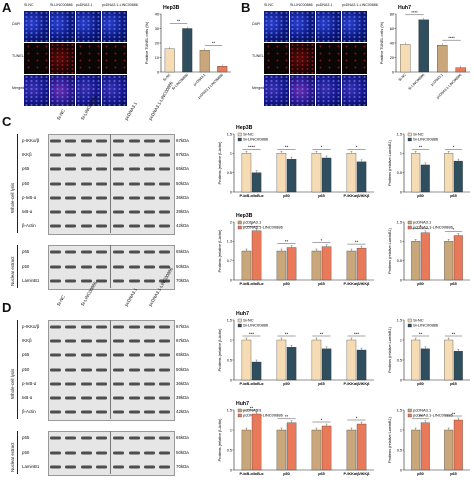 This screenshot has height=487, width=474. I want to click on legend-label: Si-NC, so click(418, 320).